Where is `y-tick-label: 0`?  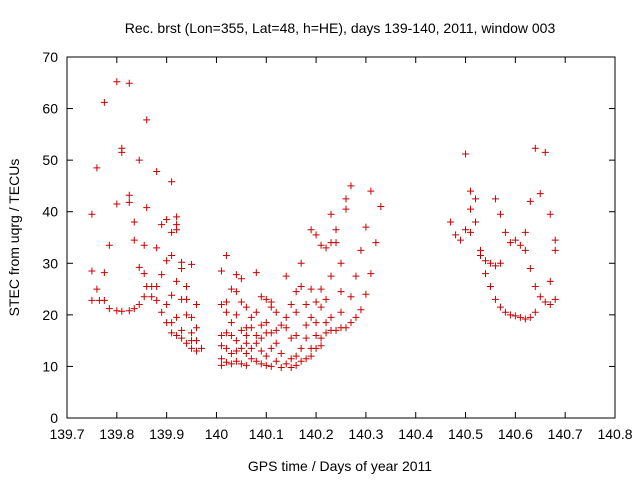 y-tick-label: 0 is located at coordinates (54, 418).